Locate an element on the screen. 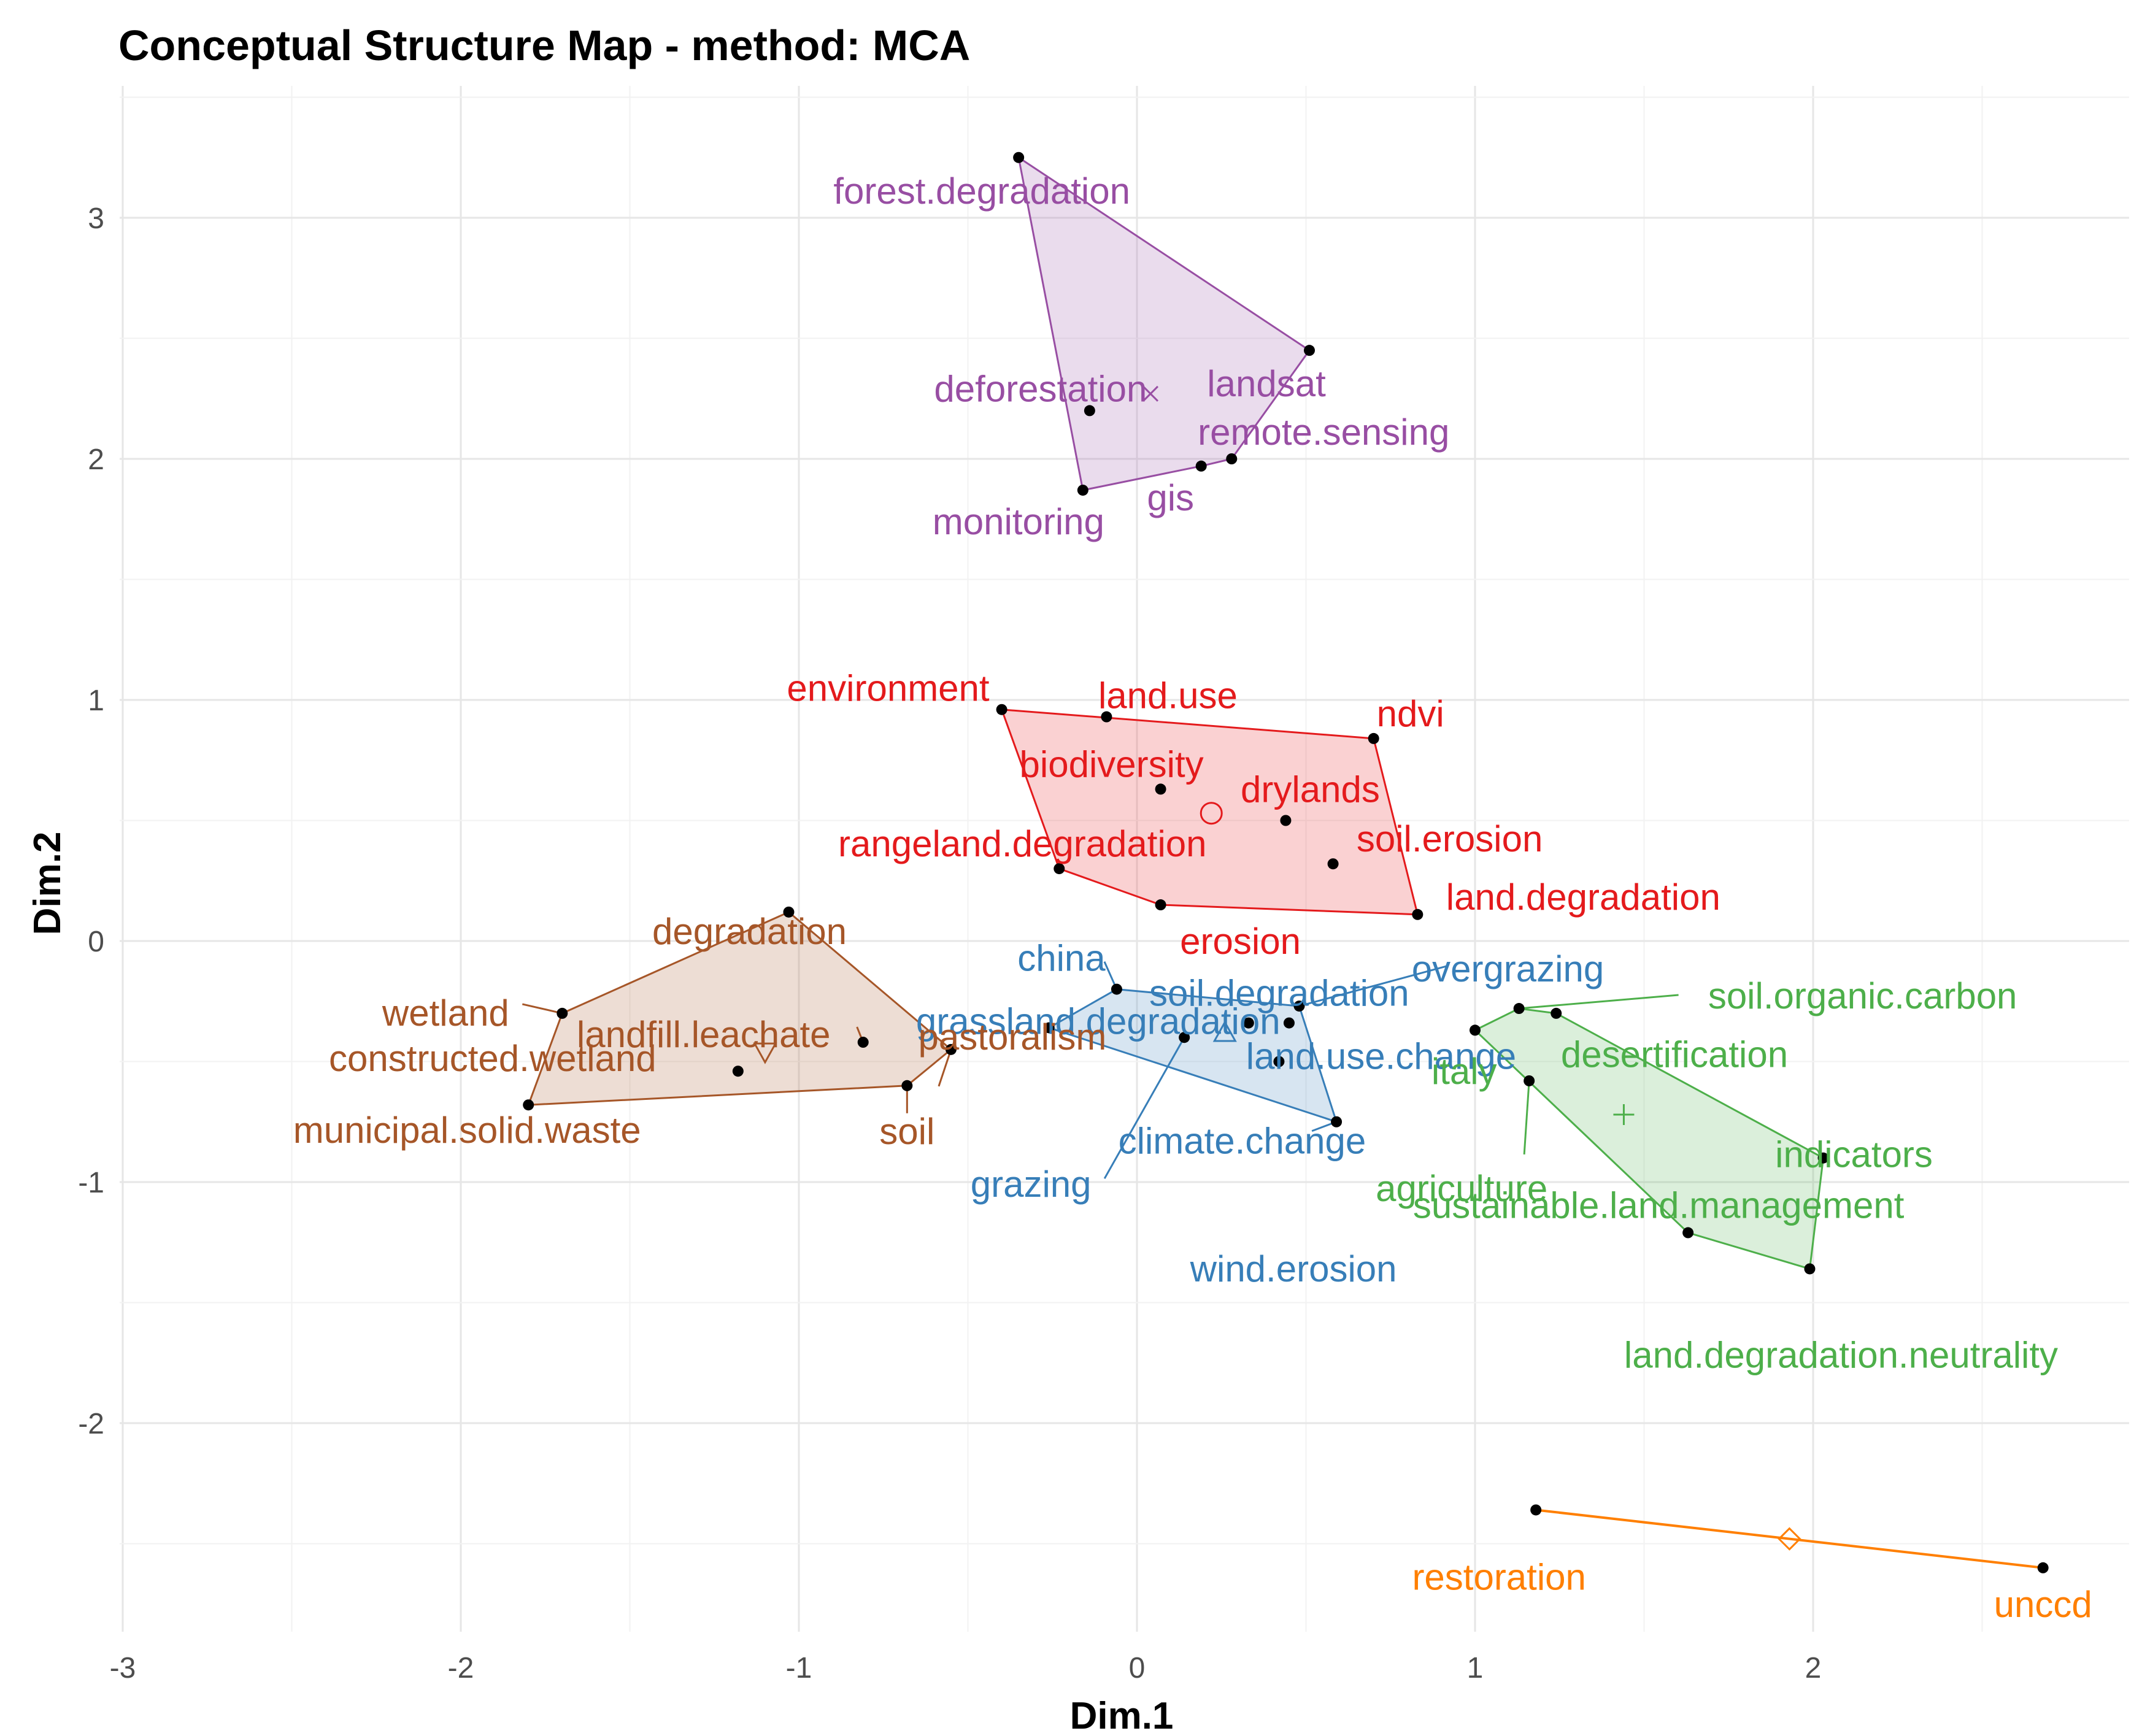  label-wind-erosion: wind.erosion is located at coordinates (1294, 1269).